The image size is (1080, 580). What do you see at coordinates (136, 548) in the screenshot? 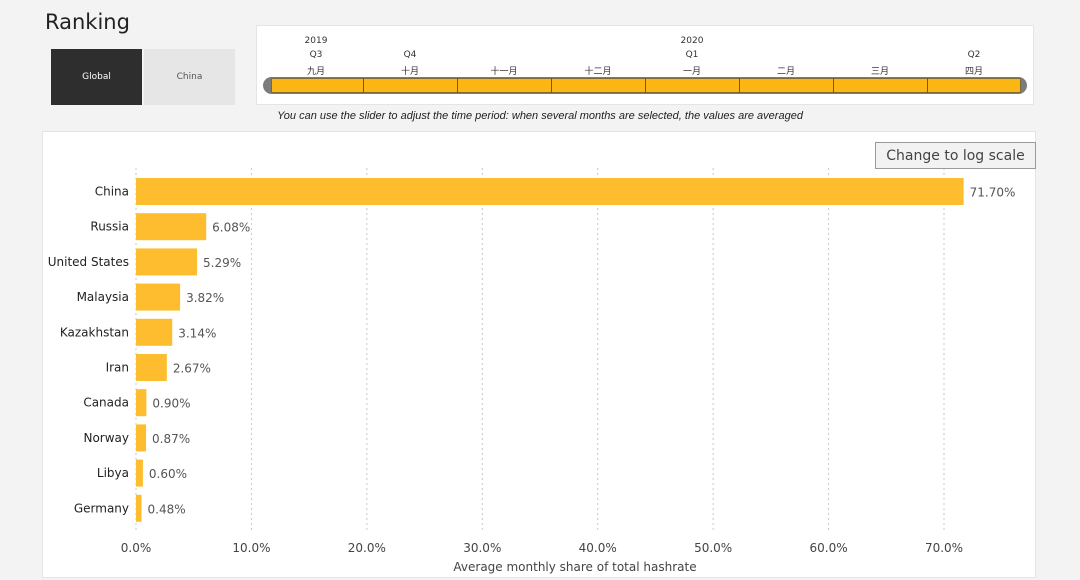
I see `x-tick-label: 0.0%` at bounding box center [136, 548].